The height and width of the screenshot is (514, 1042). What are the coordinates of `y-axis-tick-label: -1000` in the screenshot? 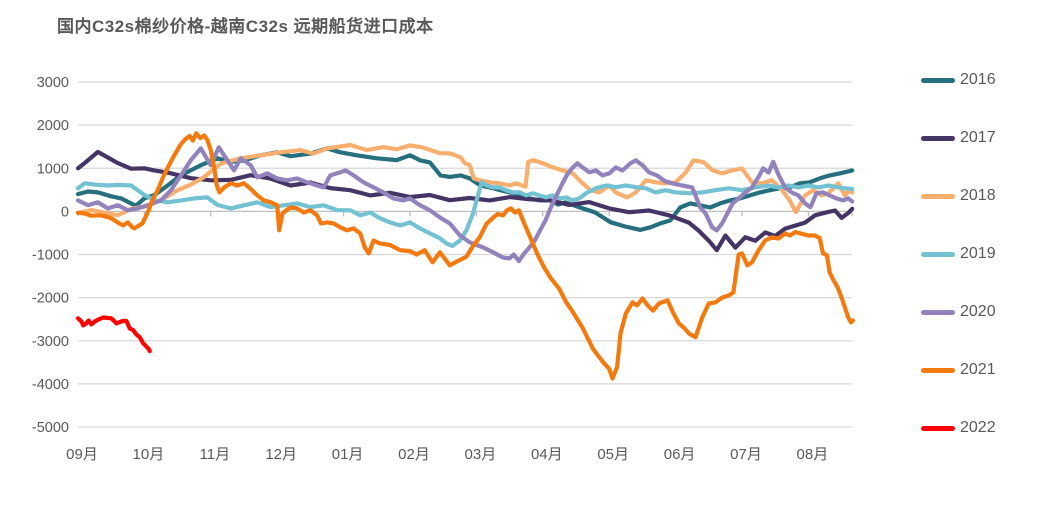 It's located at (50, 256).